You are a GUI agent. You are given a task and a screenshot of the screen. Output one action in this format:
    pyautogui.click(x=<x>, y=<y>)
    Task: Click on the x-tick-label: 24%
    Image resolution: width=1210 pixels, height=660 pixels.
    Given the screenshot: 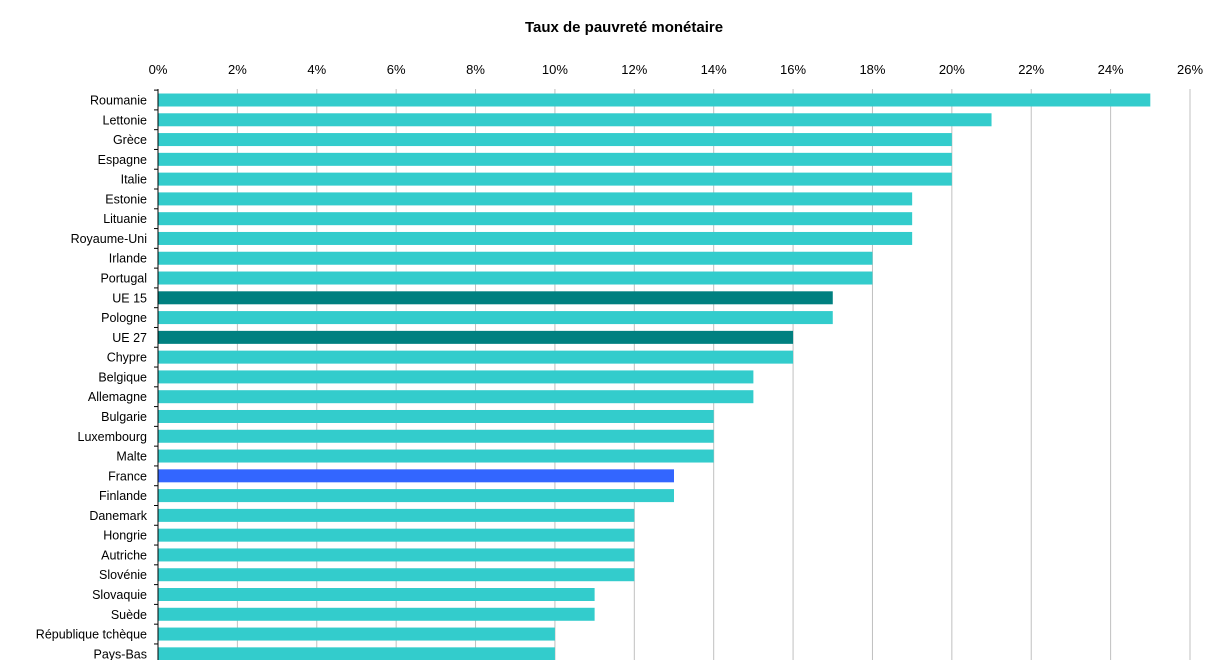 What is the action you would take?
    pyautogui.click(x=1111, y=69)
    